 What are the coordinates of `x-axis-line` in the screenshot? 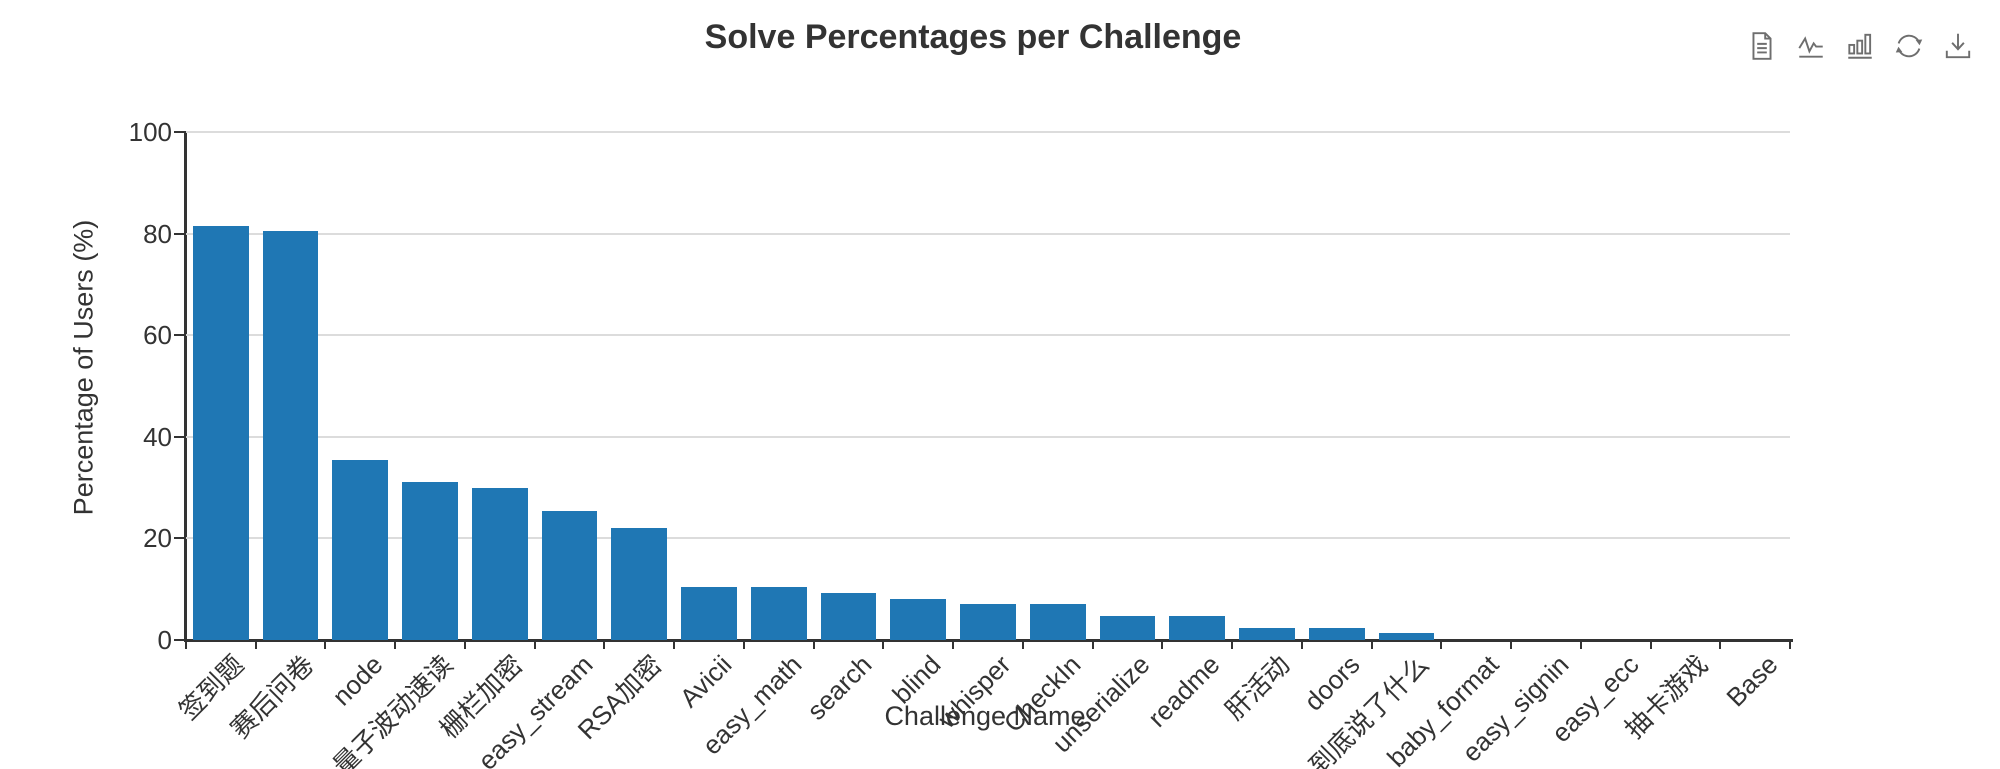 It's located at (988, 640).